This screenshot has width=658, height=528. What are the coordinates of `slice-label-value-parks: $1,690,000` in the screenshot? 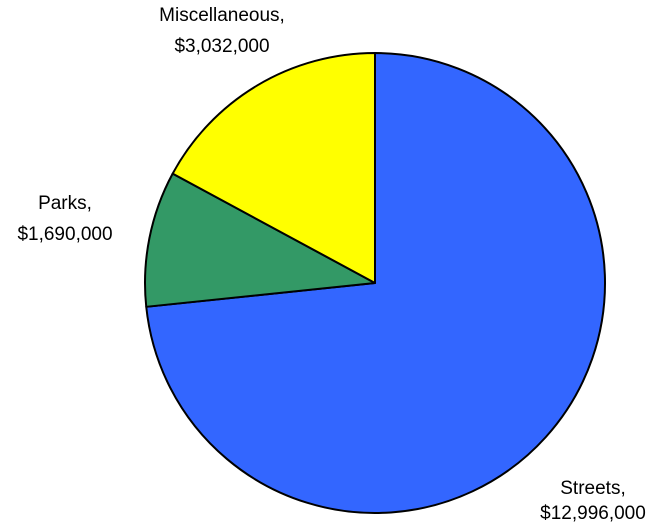 It's located at (64, 234).